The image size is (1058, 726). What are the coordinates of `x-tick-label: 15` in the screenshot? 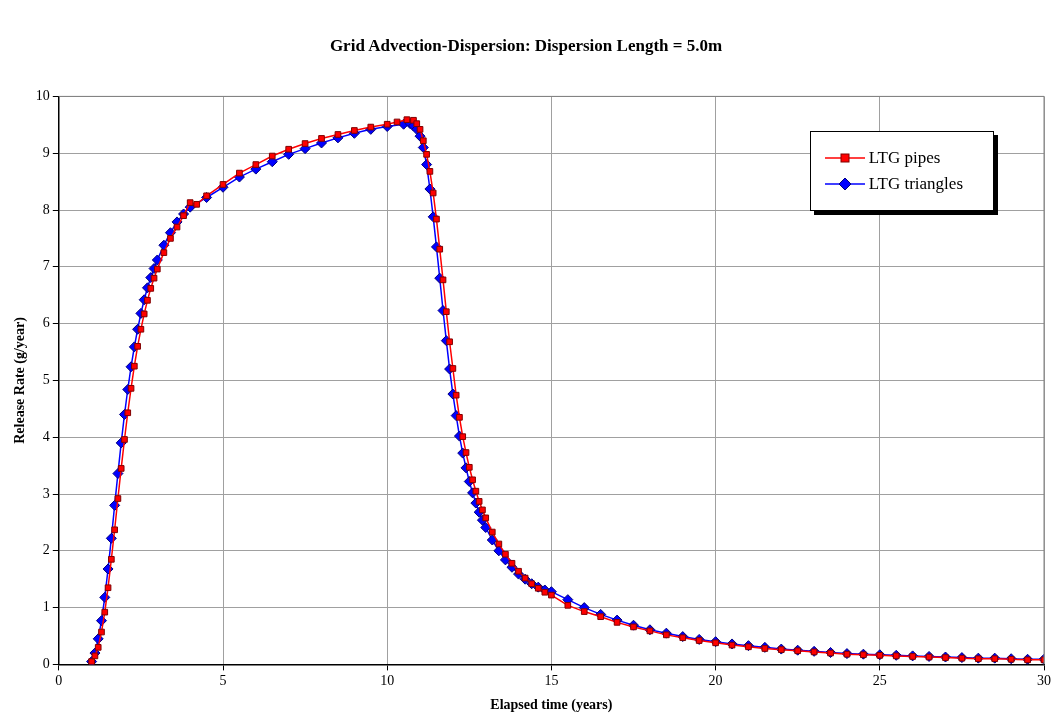 It's located at (551, 681).